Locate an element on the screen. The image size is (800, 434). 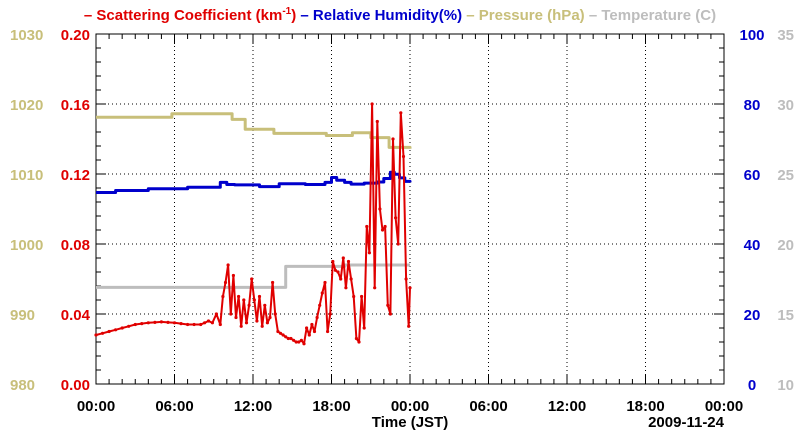
legend-item-temperature: – Temperature ( is located at coordinates (643, 15).